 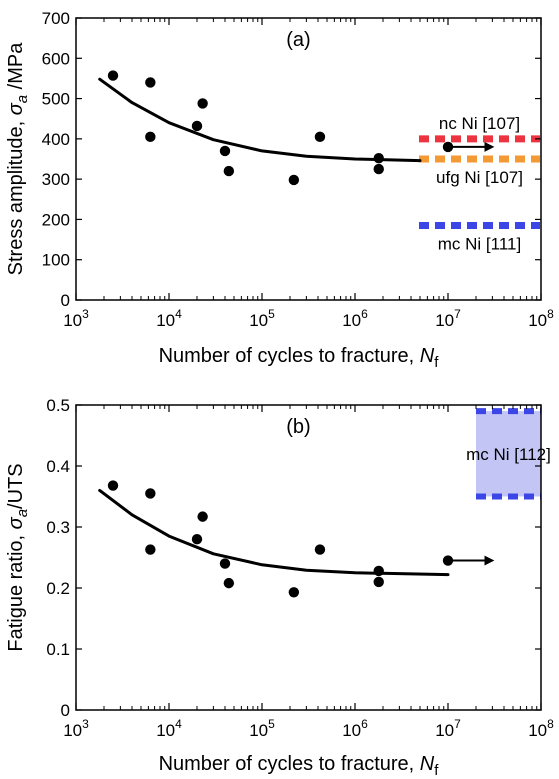 I want to click on x-tick-label-1: 10⁴, so click(x=169, y=728).